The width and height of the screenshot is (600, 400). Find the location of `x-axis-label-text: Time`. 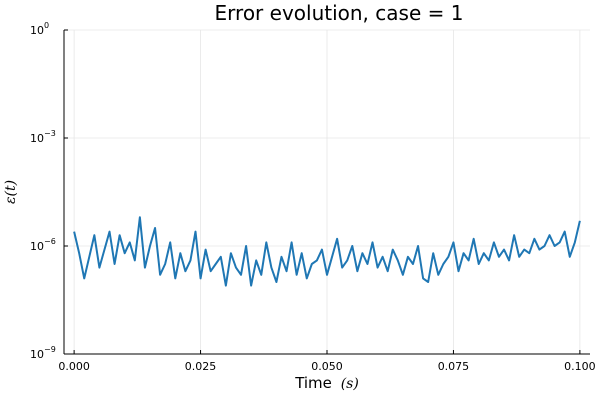

x-axis-label-text: Time is located at coordinates (313, 383).